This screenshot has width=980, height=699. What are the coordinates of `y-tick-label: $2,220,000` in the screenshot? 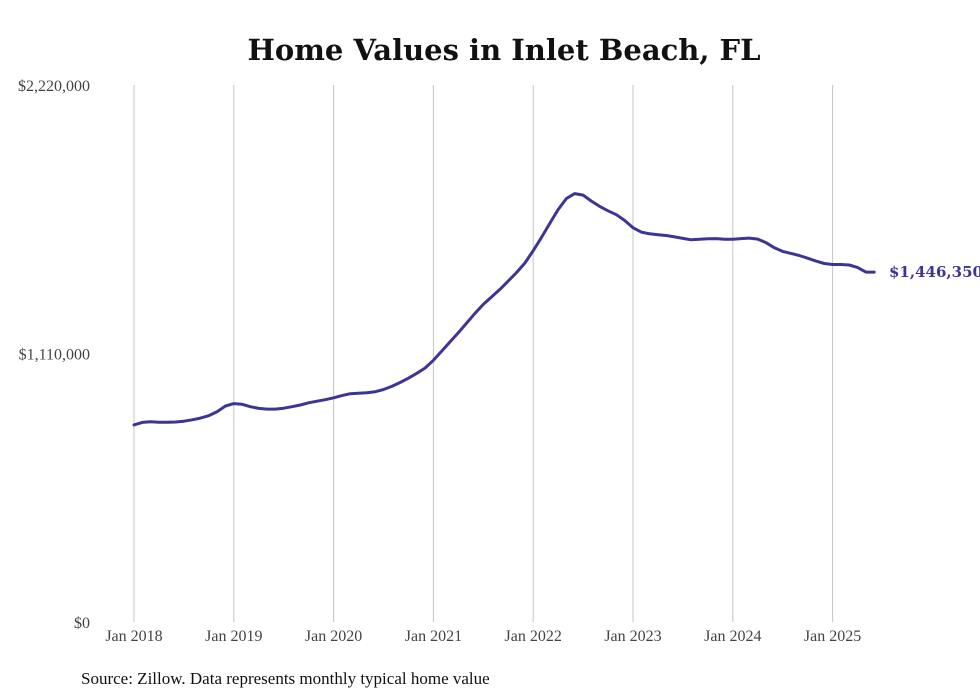 It's located at (54, 86).